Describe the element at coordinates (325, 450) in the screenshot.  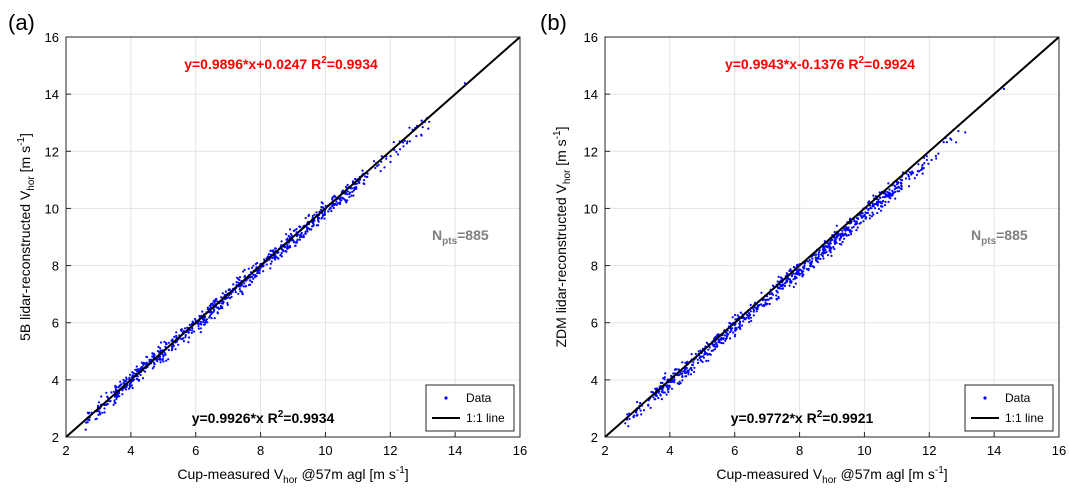
I see `x-tick-label: 10` at that location.